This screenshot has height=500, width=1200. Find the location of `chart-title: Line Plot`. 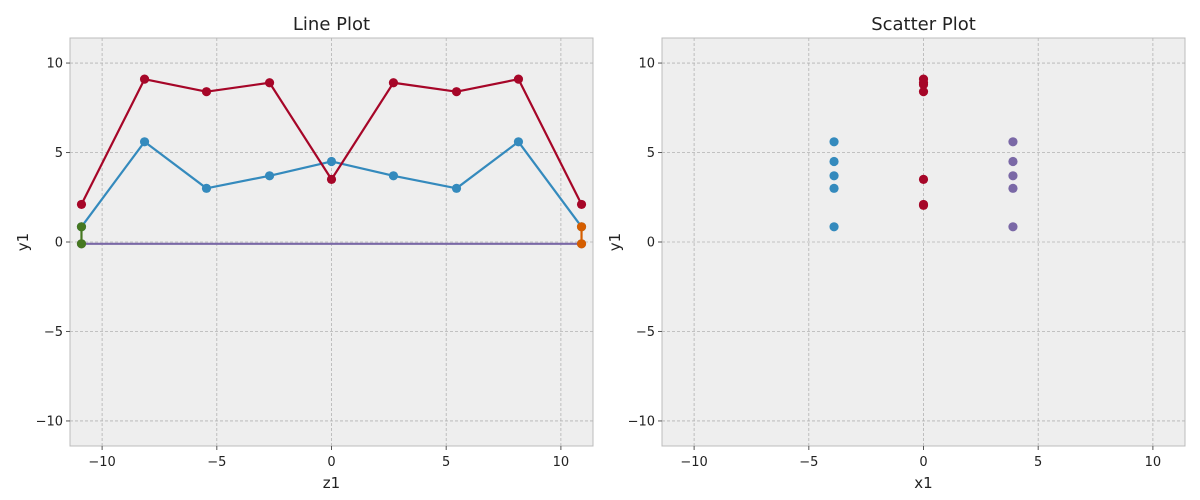

chart-title: Line Plot is located at coordinates (331, 24).